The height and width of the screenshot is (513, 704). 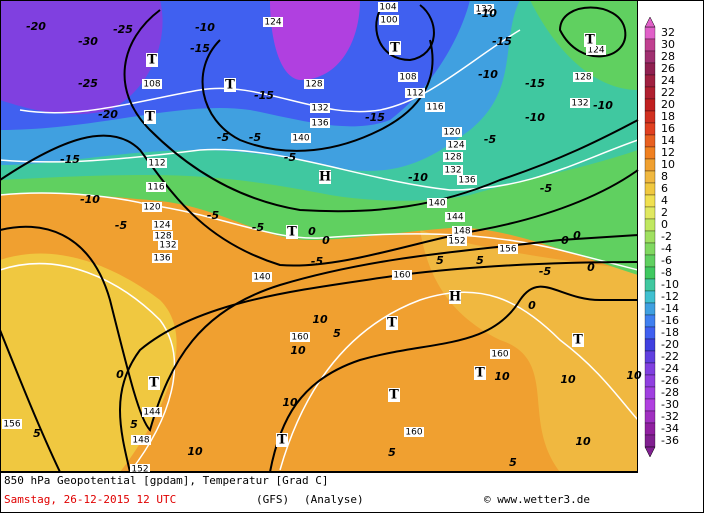 I want to click on colorbar-label: -24, so click(x=670, y=368).